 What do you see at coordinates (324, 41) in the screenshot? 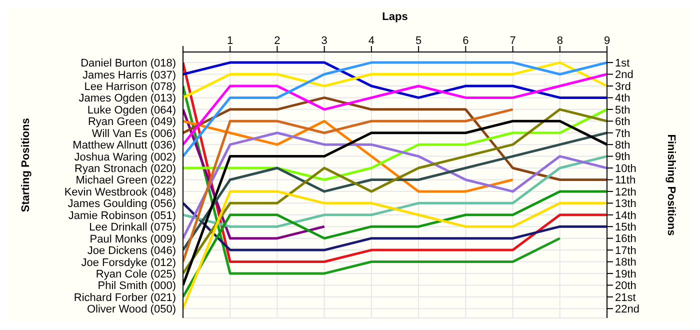
I see `x-tick-label: 3` at bounding box center [324, 41].